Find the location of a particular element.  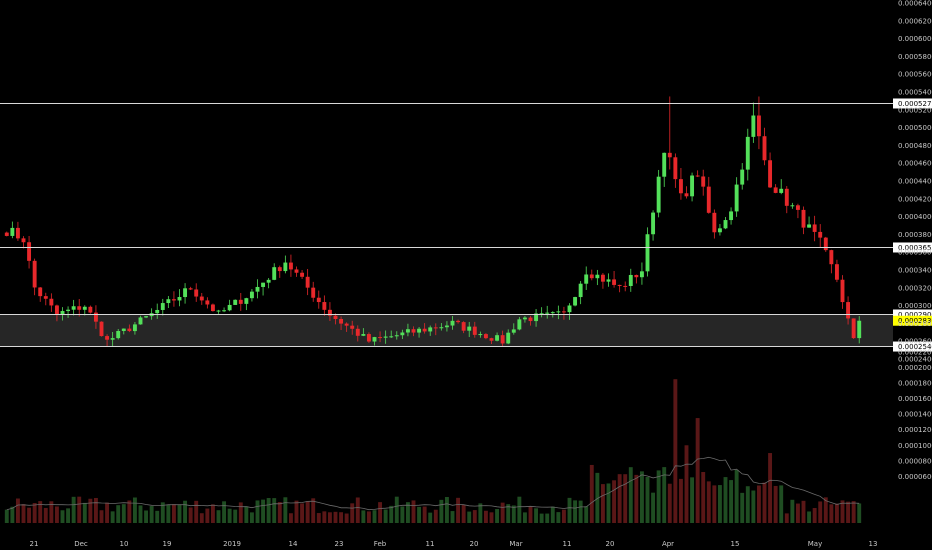

time-tick-label: 15 is located at coordinates (735, 544).